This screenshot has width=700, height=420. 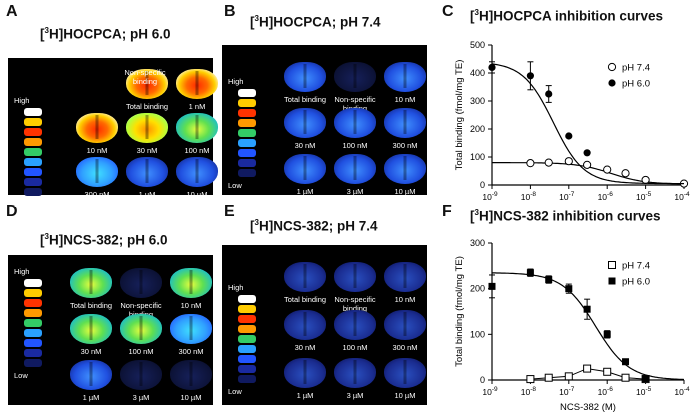 I want to click on brain-section: 1 µM, so click(x=91, y=385).